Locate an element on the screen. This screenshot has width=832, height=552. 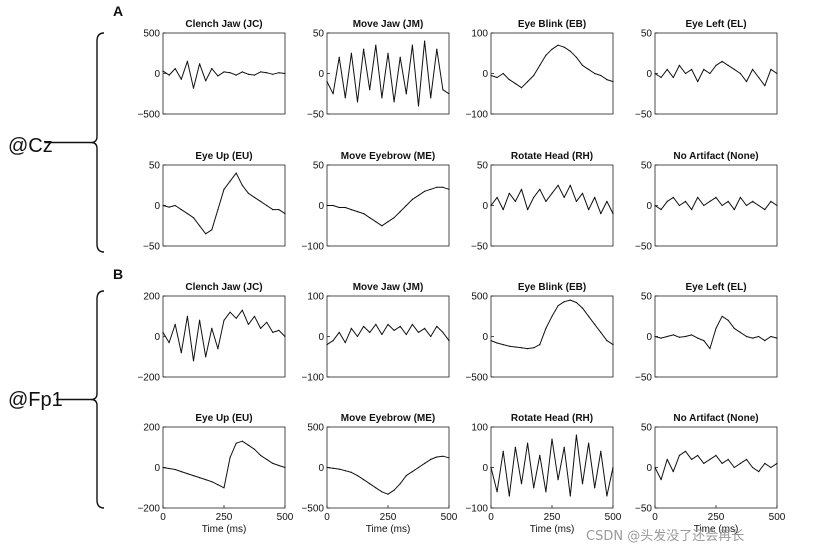
y-tick-label: 50 is located at coordinates (647, 428).